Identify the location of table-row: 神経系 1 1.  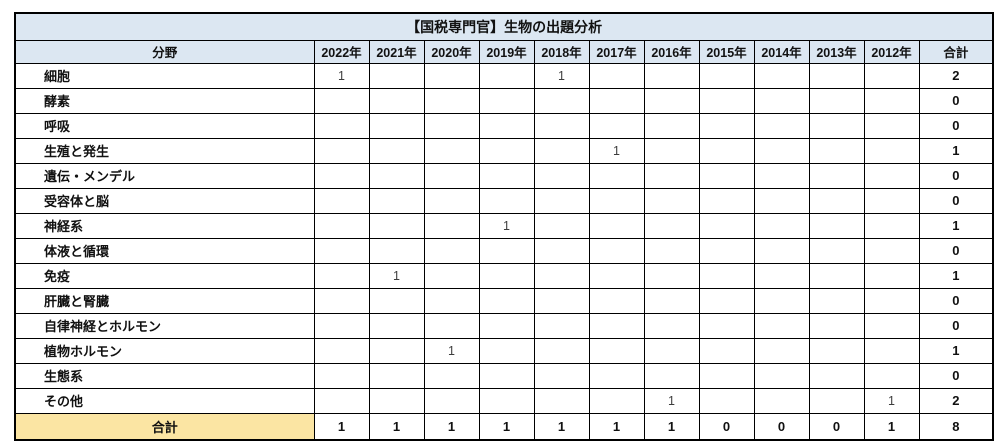
(504, 225).